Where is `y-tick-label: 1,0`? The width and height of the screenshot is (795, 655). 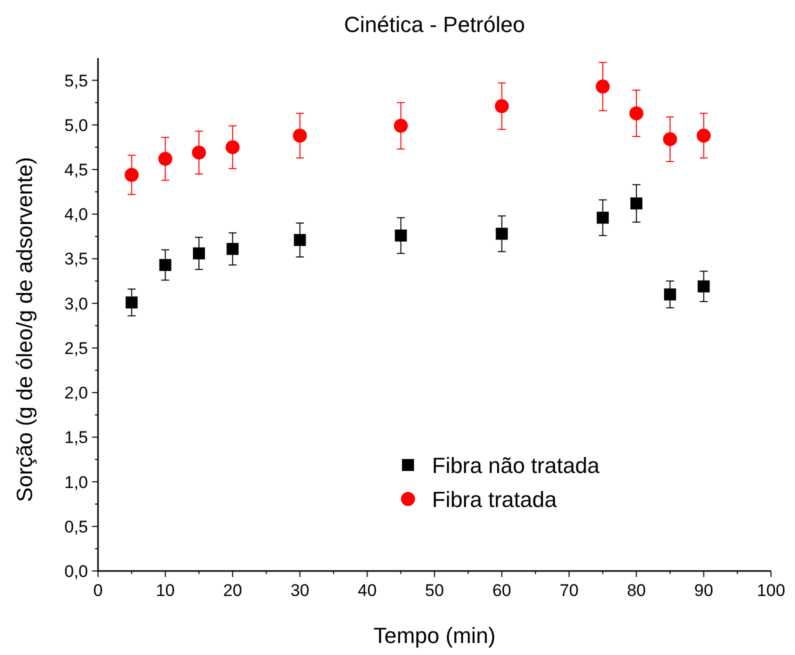 y-tick-label: 1,0 is located at coordinates (76, 482).